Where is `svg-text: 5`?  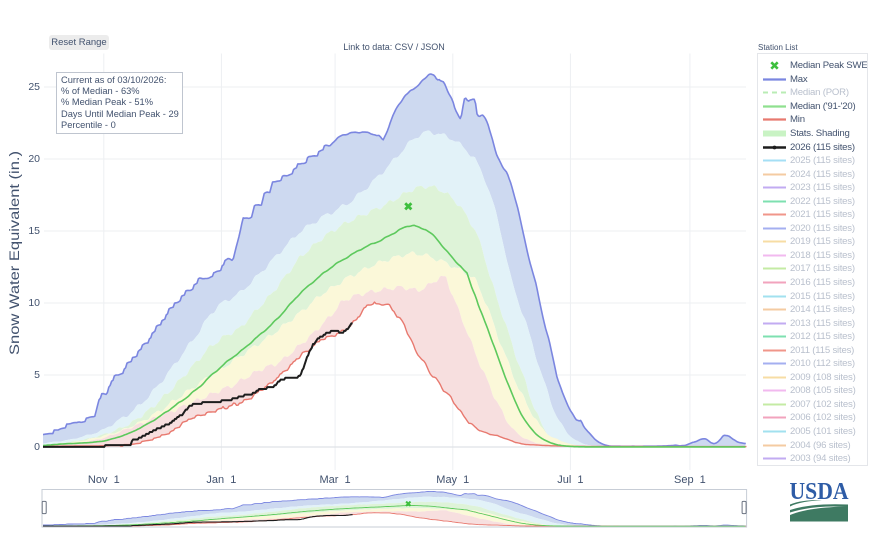 svg-text: 5 is located at coordinates (37, 375).